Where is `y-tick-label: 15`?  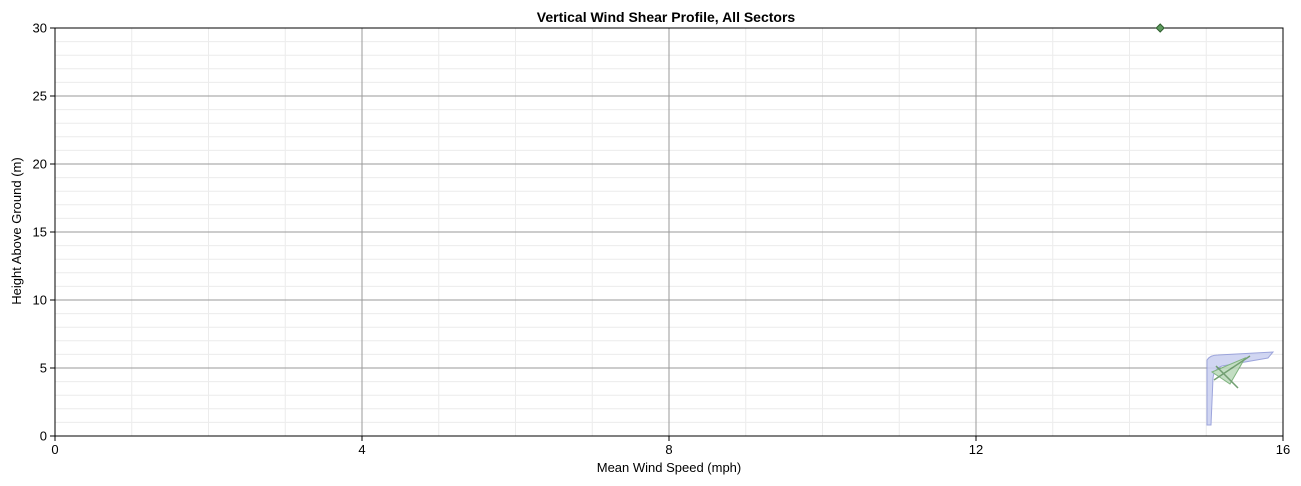 y-tick-label: 15 is located at coordinates (40, 232).